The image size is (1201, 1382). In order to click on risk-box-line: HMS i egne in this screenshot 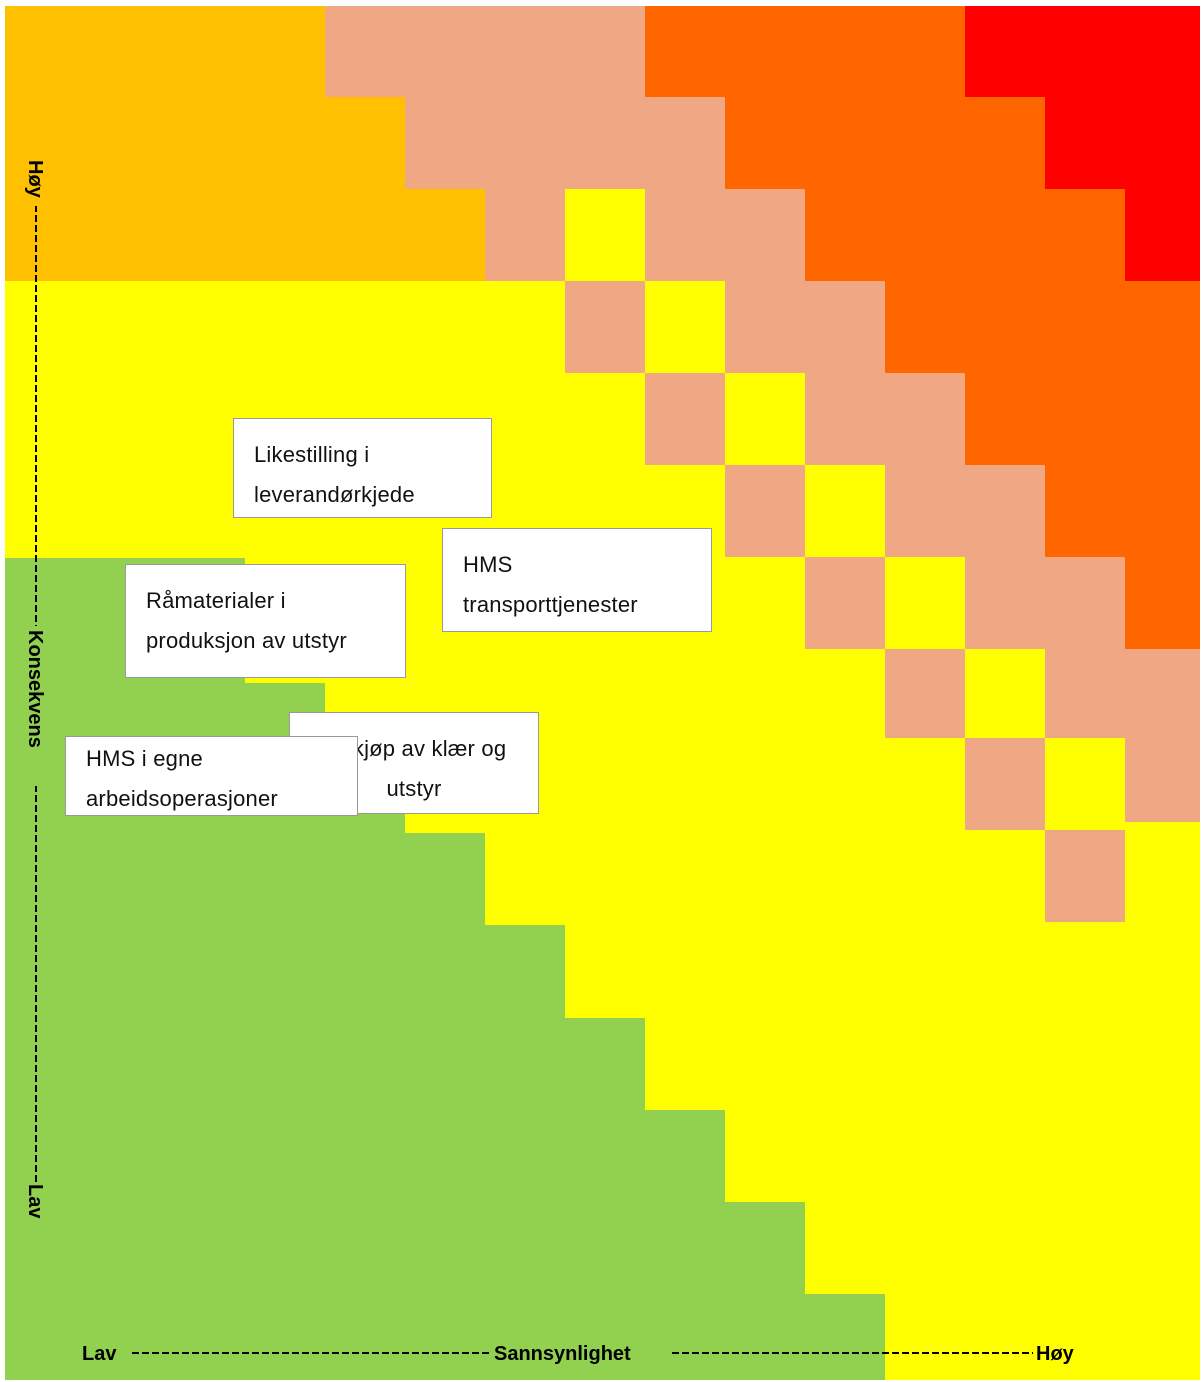, I will do `click(144, 758)`.